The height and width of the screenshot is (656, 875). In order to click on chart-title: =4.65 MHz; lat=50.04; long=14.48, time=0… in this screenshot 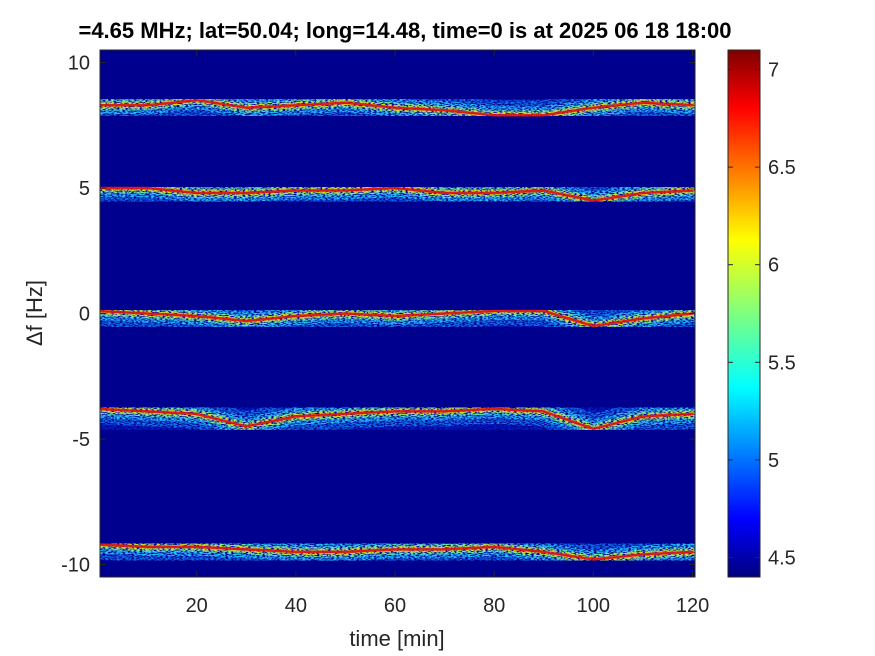, I will do `click(404, 30)`.